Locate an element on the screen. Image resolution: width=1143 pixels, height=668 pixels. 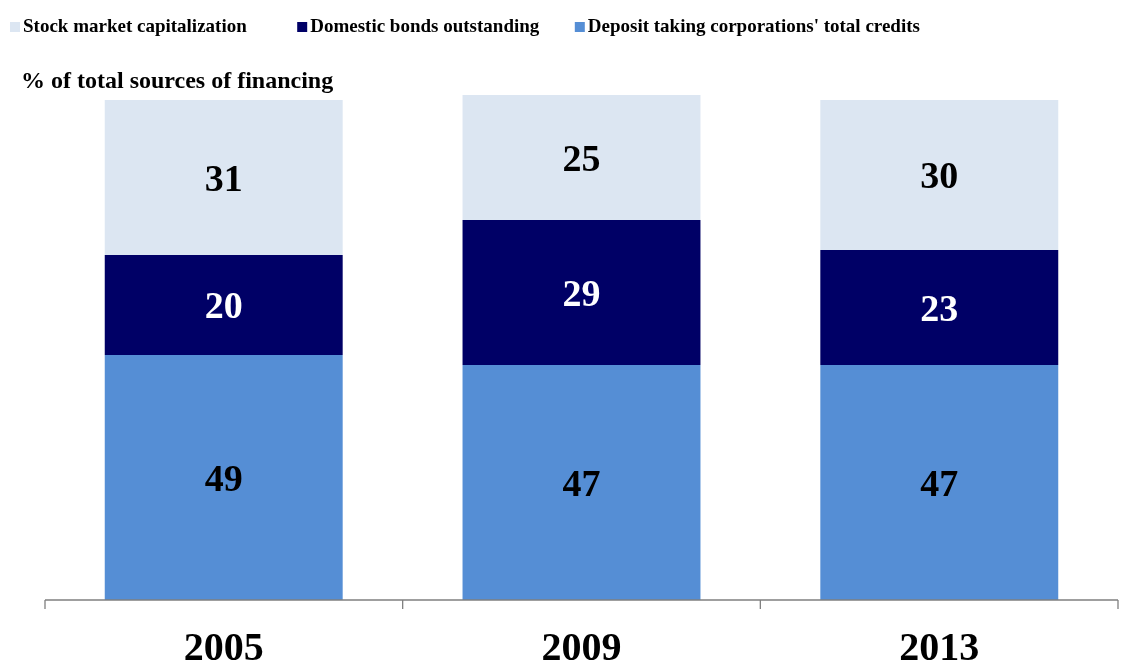
data-label: 20 is located at coordinates (223, 305).